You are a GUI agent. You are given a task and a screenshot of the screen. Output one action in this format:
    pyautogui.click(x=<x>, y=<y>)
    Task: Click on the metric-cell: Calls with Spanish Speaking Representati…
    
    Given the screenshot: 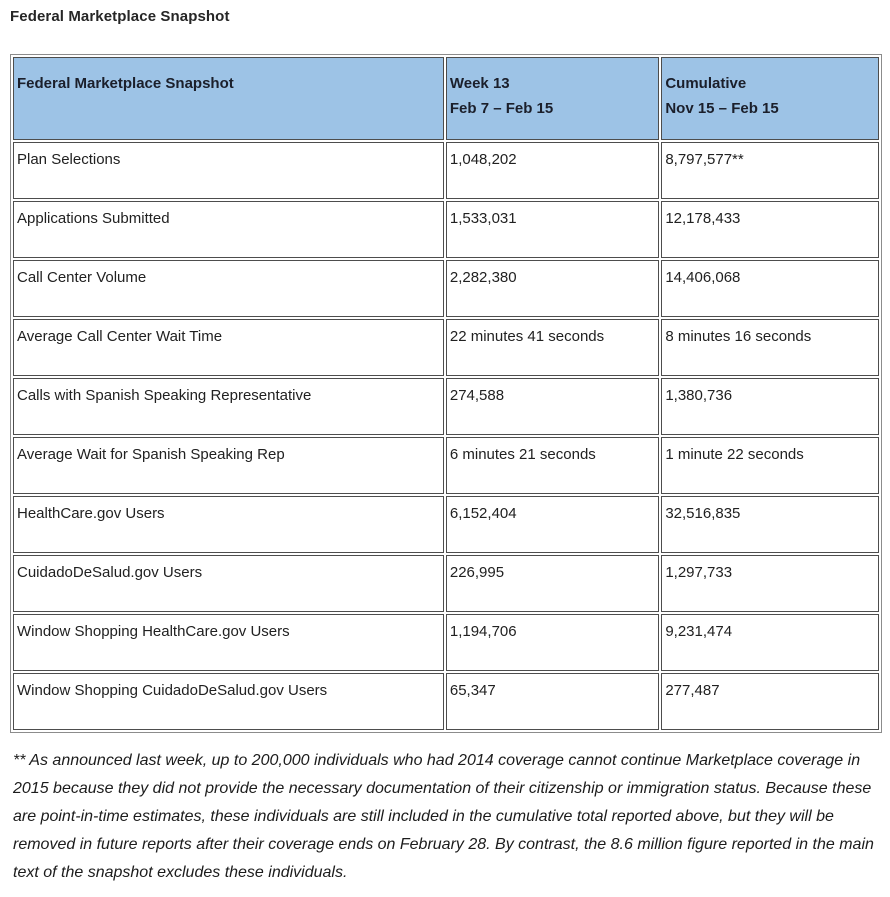 What is the action you would take?
    pyautogui.click(x=228, y=406)
    